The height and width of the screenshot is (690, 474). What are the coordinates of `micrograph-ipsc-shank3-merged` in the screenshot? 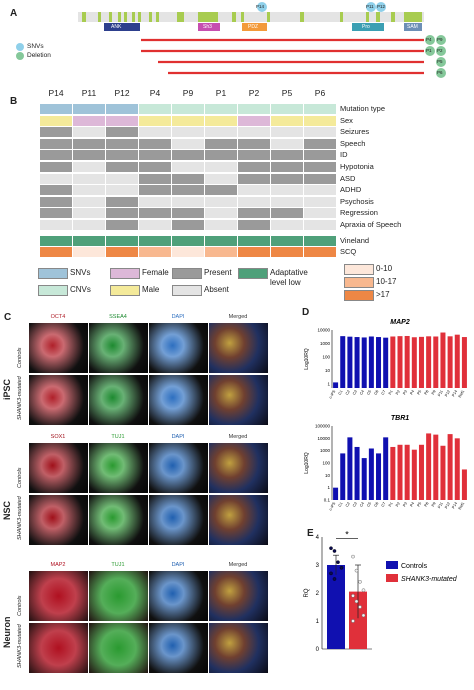 It's located at (238, 400).